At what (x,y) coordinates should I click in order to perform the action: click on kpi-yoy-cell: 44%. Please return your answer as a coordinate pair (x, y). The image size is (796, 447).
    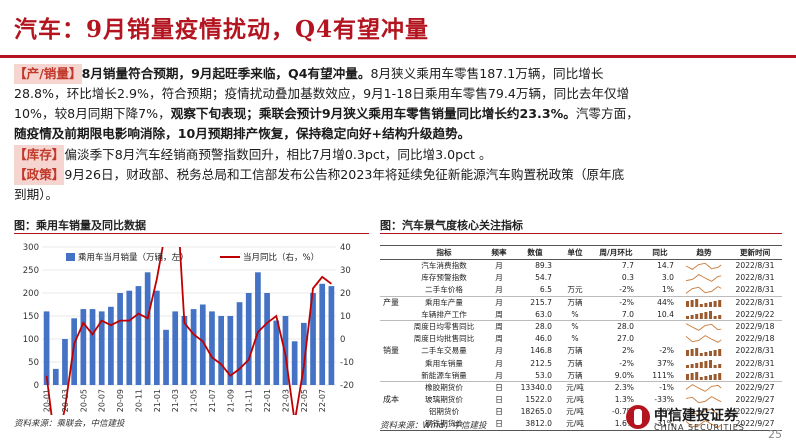
    Looking at the image, I should click on (660, 302).